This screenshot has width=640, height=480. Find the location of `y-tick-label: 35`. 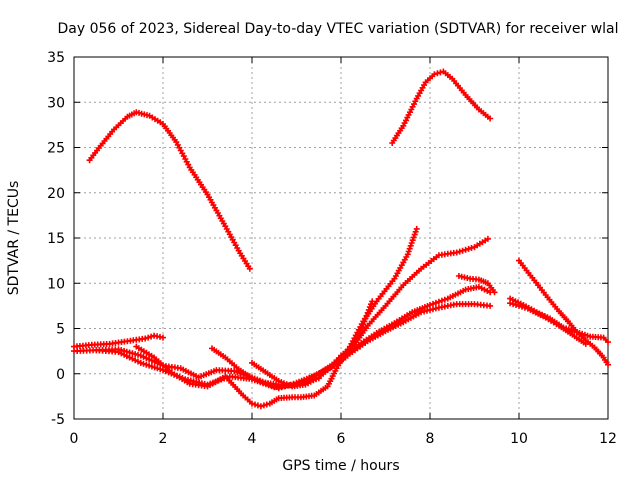

y-tick-label: 35 is located at coordinates (56, 58).